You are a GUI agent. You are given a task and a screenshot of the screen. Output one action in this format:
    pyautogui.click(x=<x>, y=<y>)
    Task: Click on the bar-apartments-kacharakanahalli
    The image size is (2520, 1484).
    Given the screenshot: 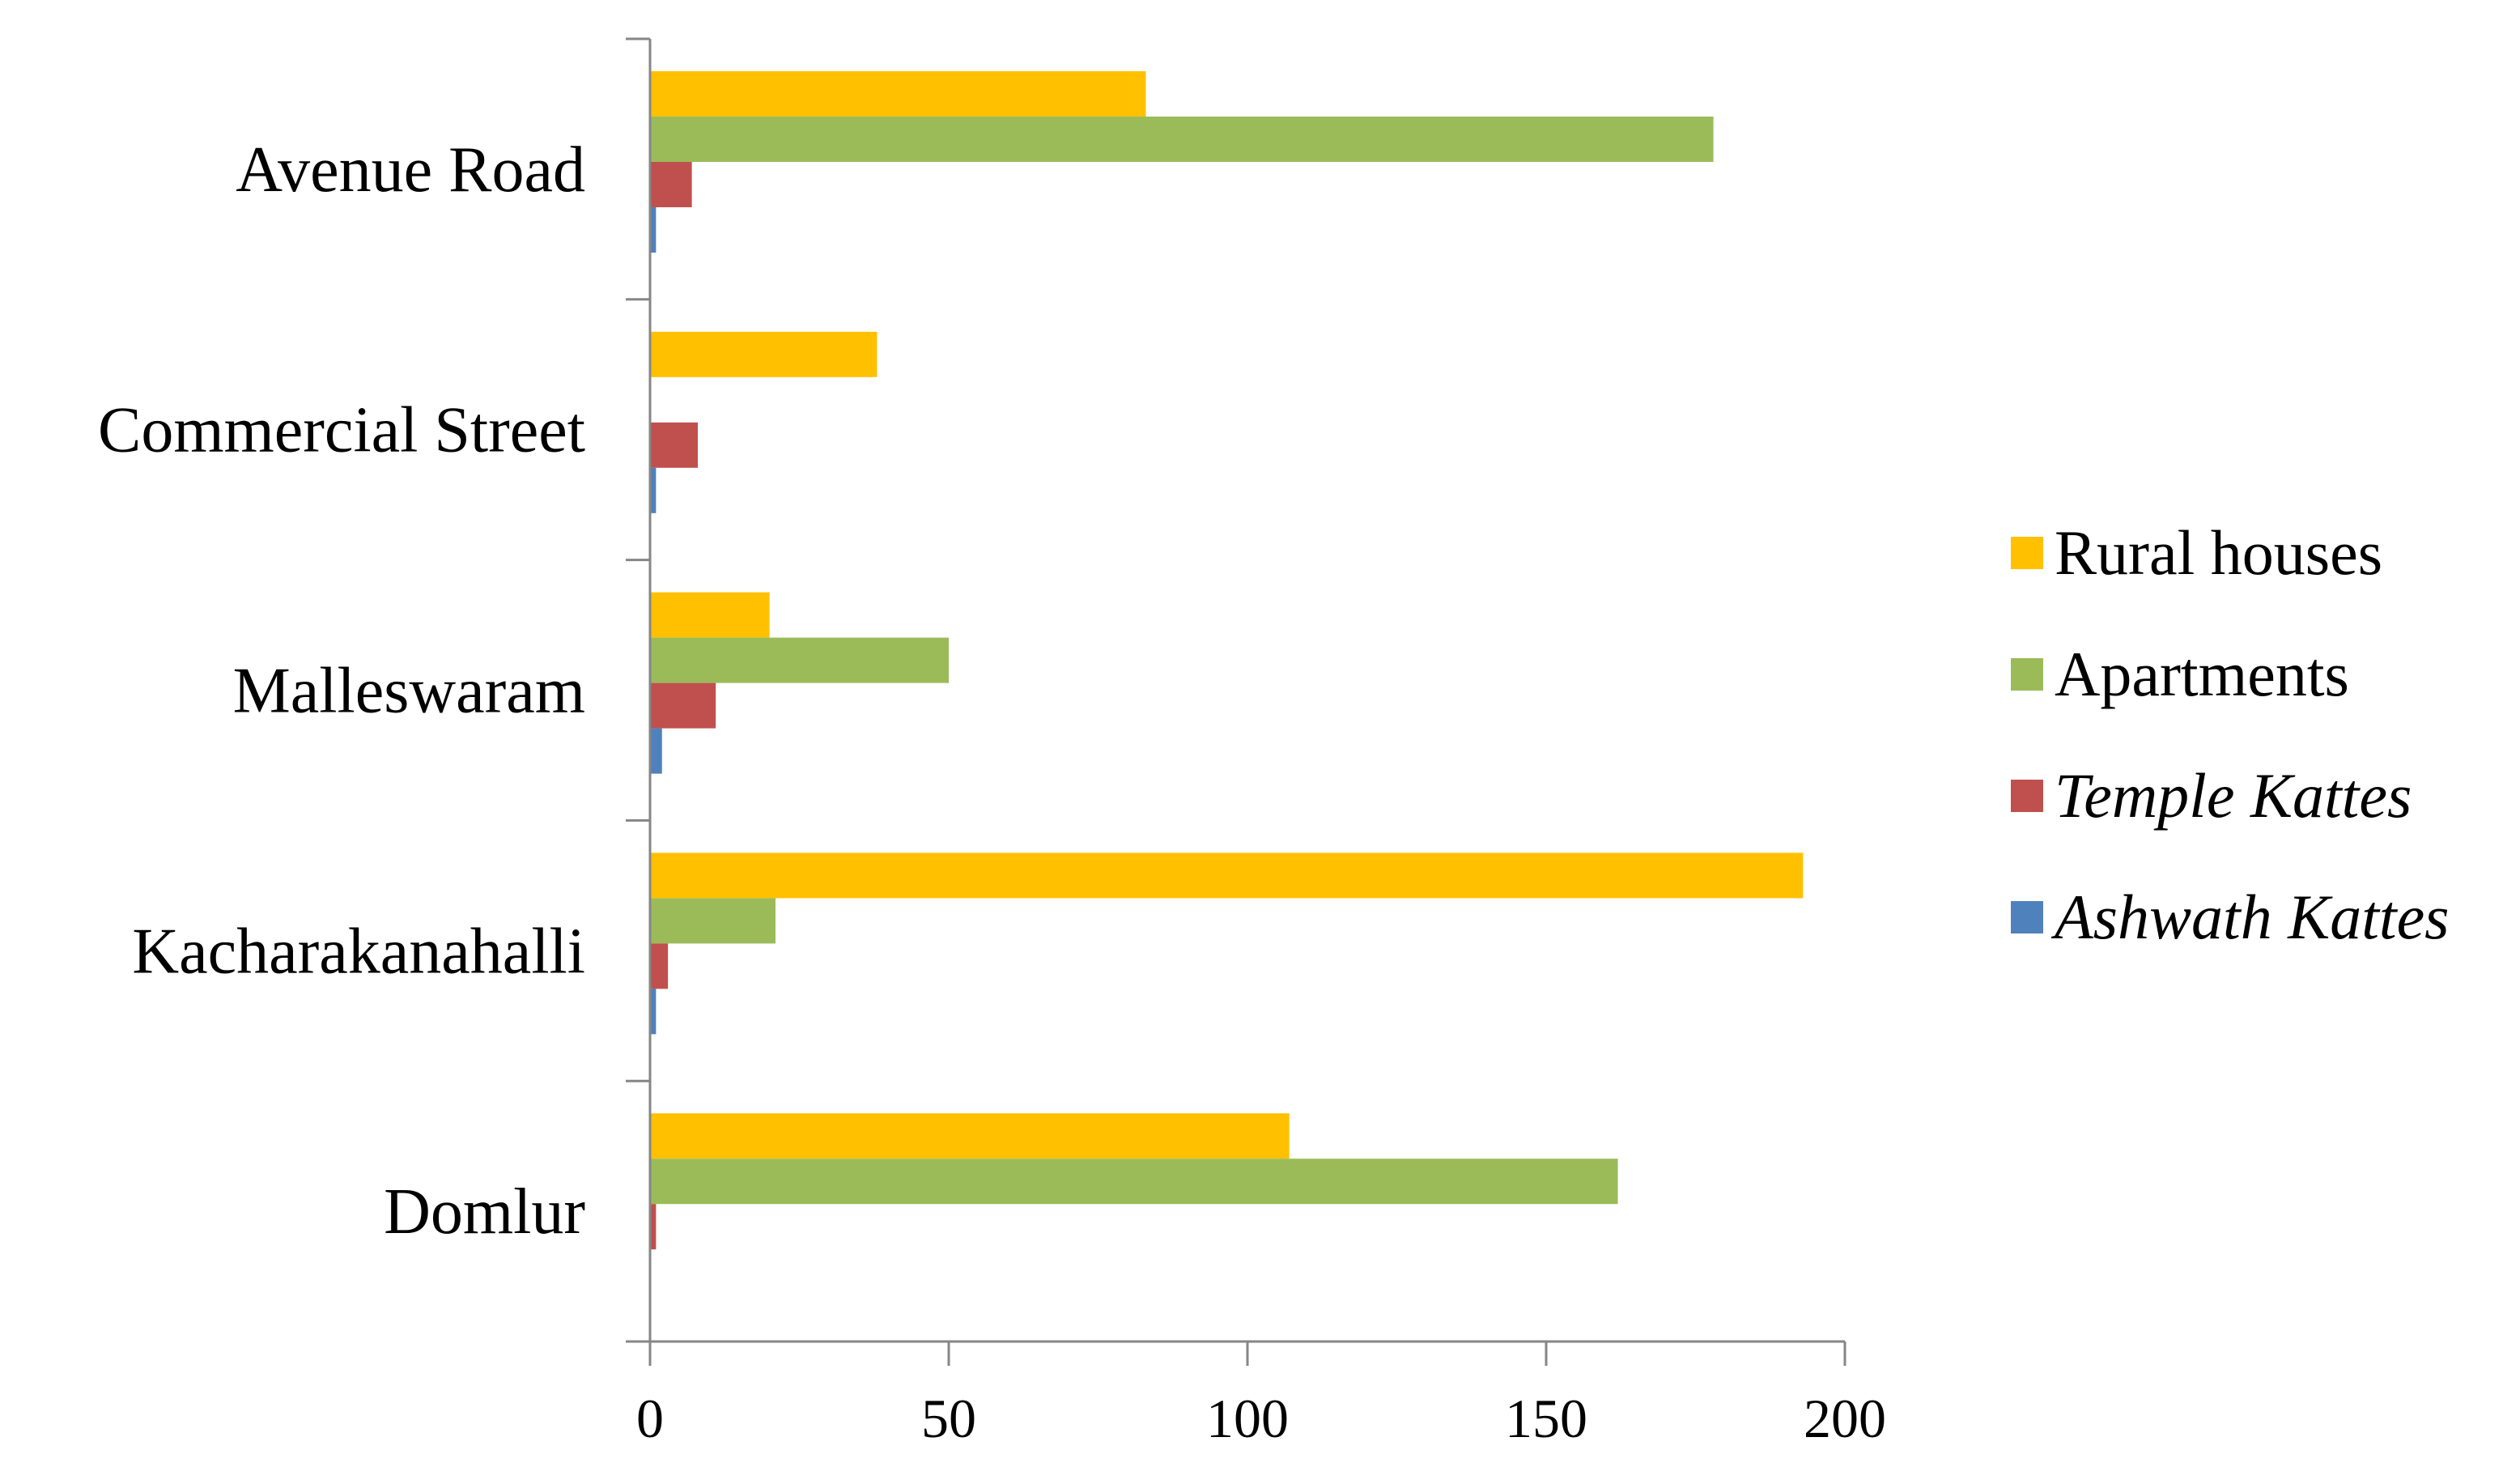 What is the action you would take?
    pyautogui.click(x=713, y=921)
    